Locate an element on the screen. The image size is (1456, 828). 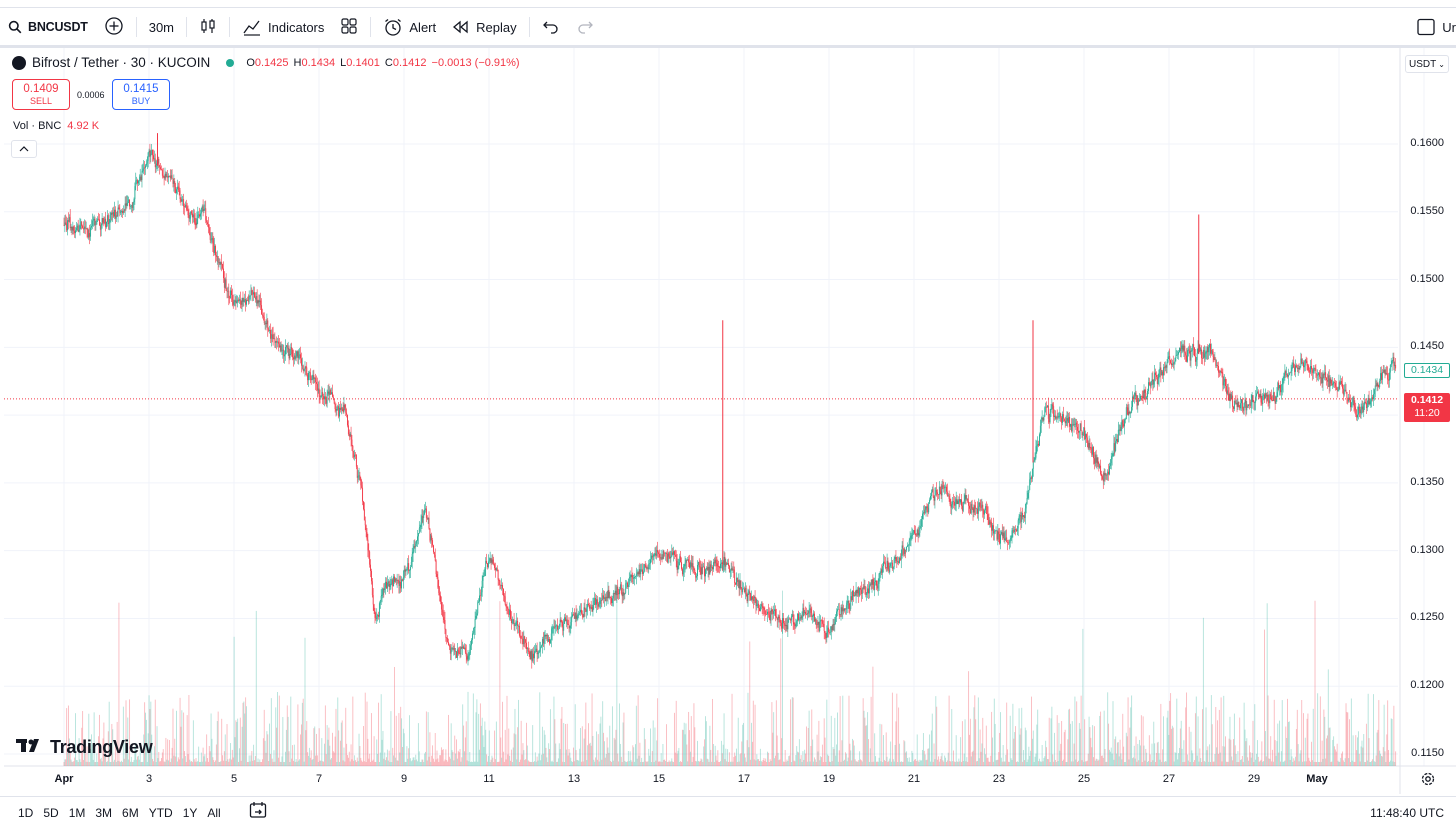
redo-button is located at coordinates (585, 27).